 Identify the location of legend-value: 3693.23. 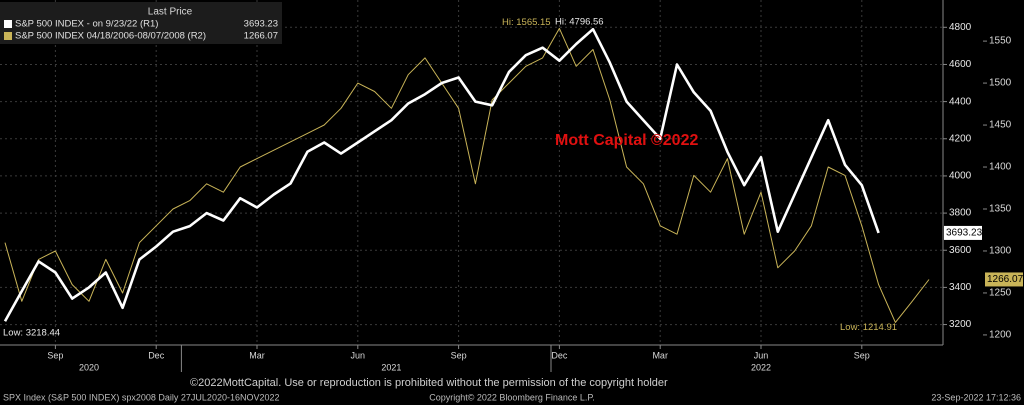
(261, 24).